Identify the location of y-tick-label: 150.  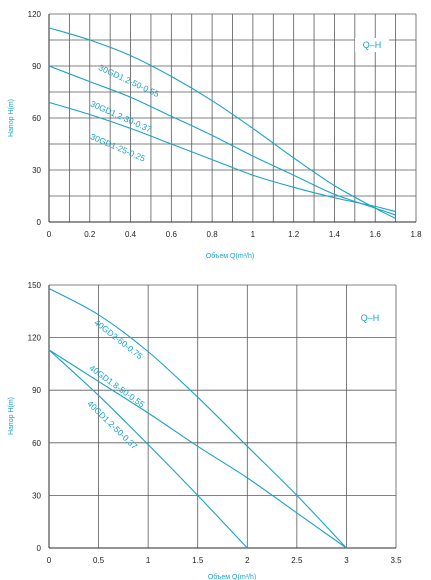
(35, 285).